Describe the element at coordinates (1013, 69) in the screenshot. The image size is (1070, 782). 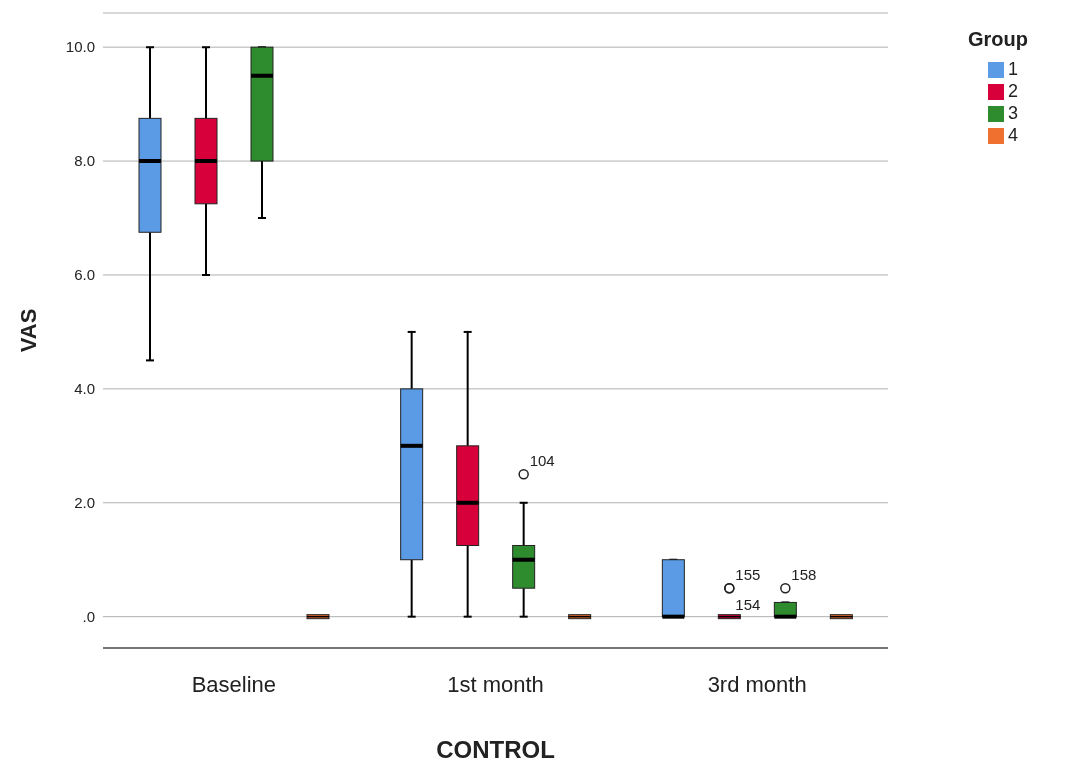
I see `legend-label: 1` at that location.